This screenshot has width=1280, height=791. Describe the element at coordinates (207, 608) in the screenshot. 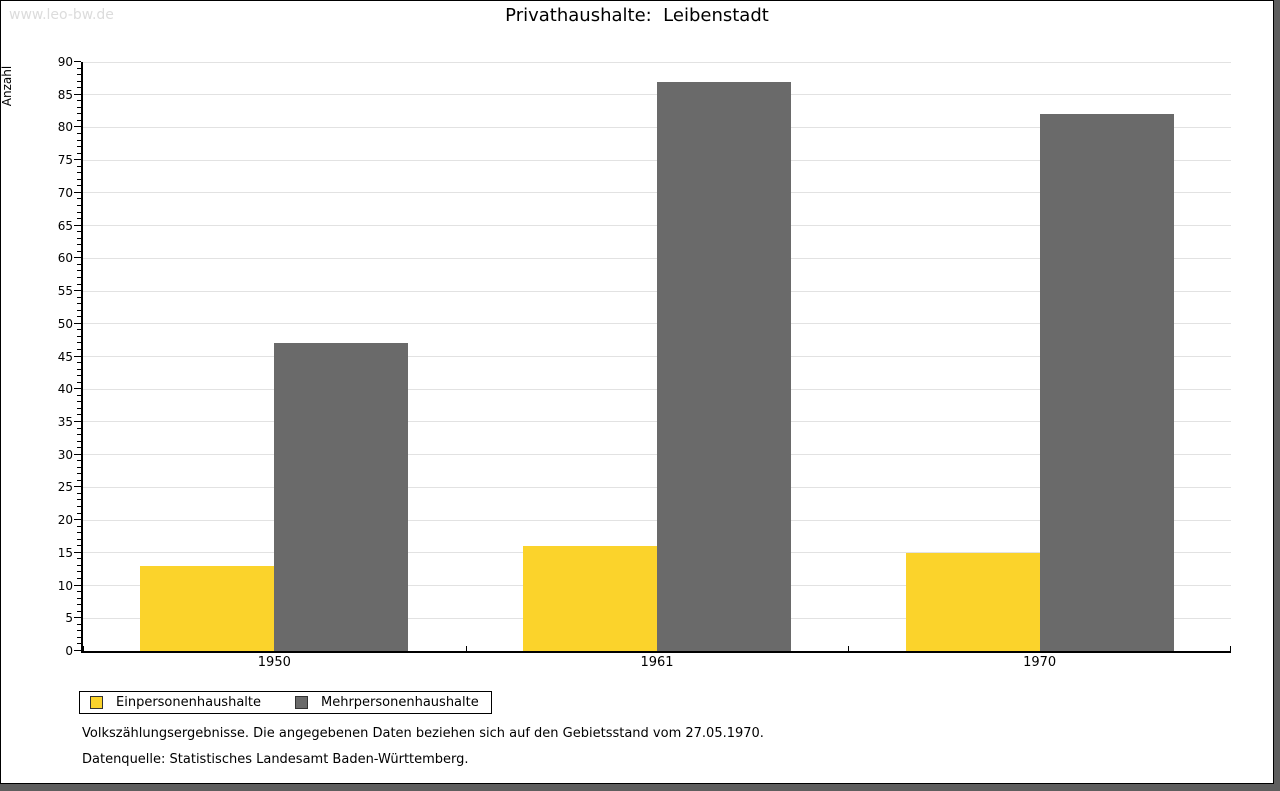

I see `bar-einpersonenhaushalte-1950` at that location.